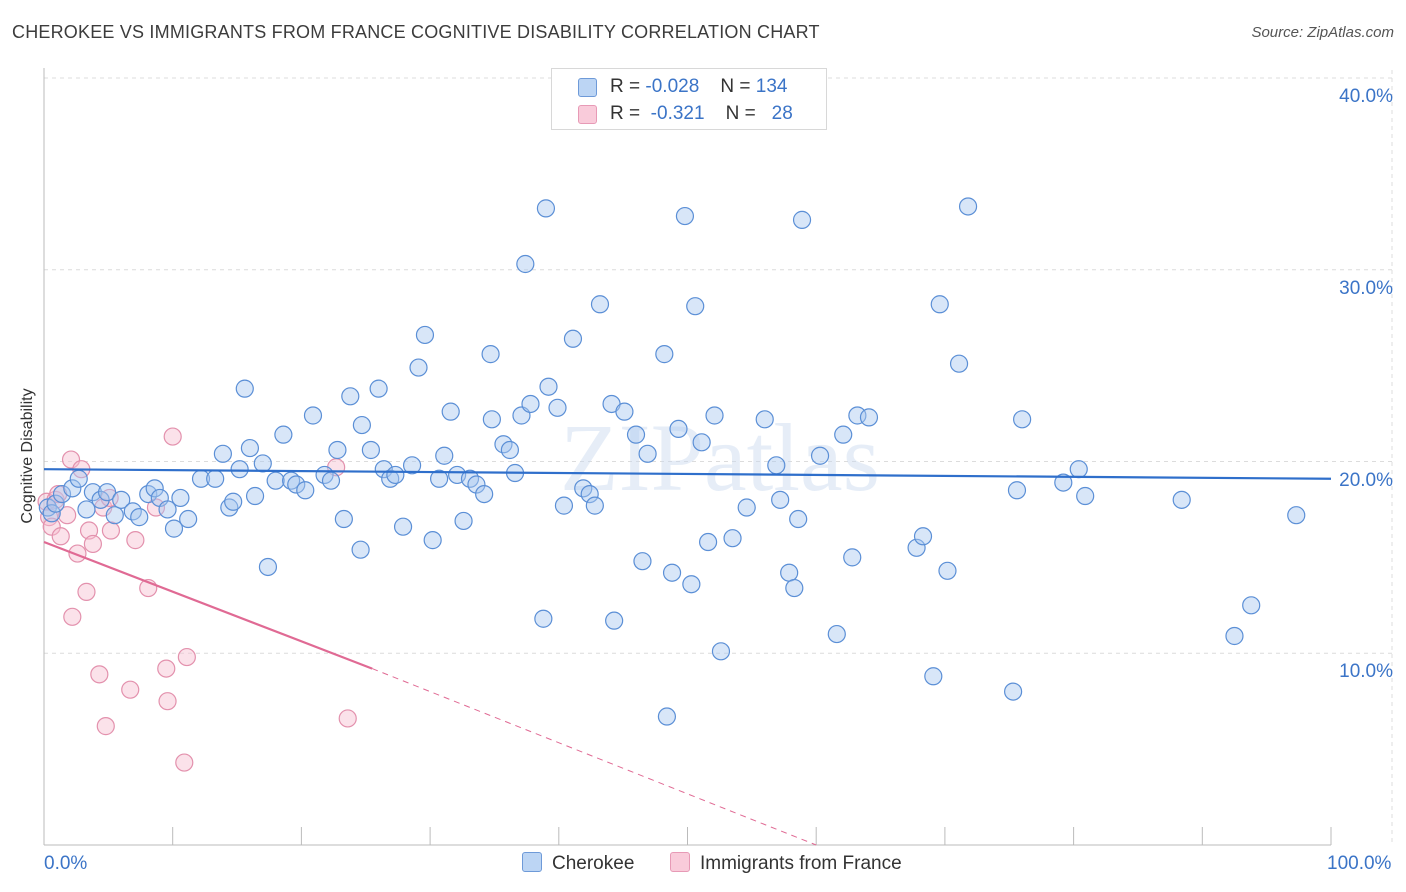 Image resolution: width=1406 pixels, height=892 pixels. I want to click on correlation-legend: R = -0.028 N = 134 R = -0.321 N = 28, so click(689, 99).